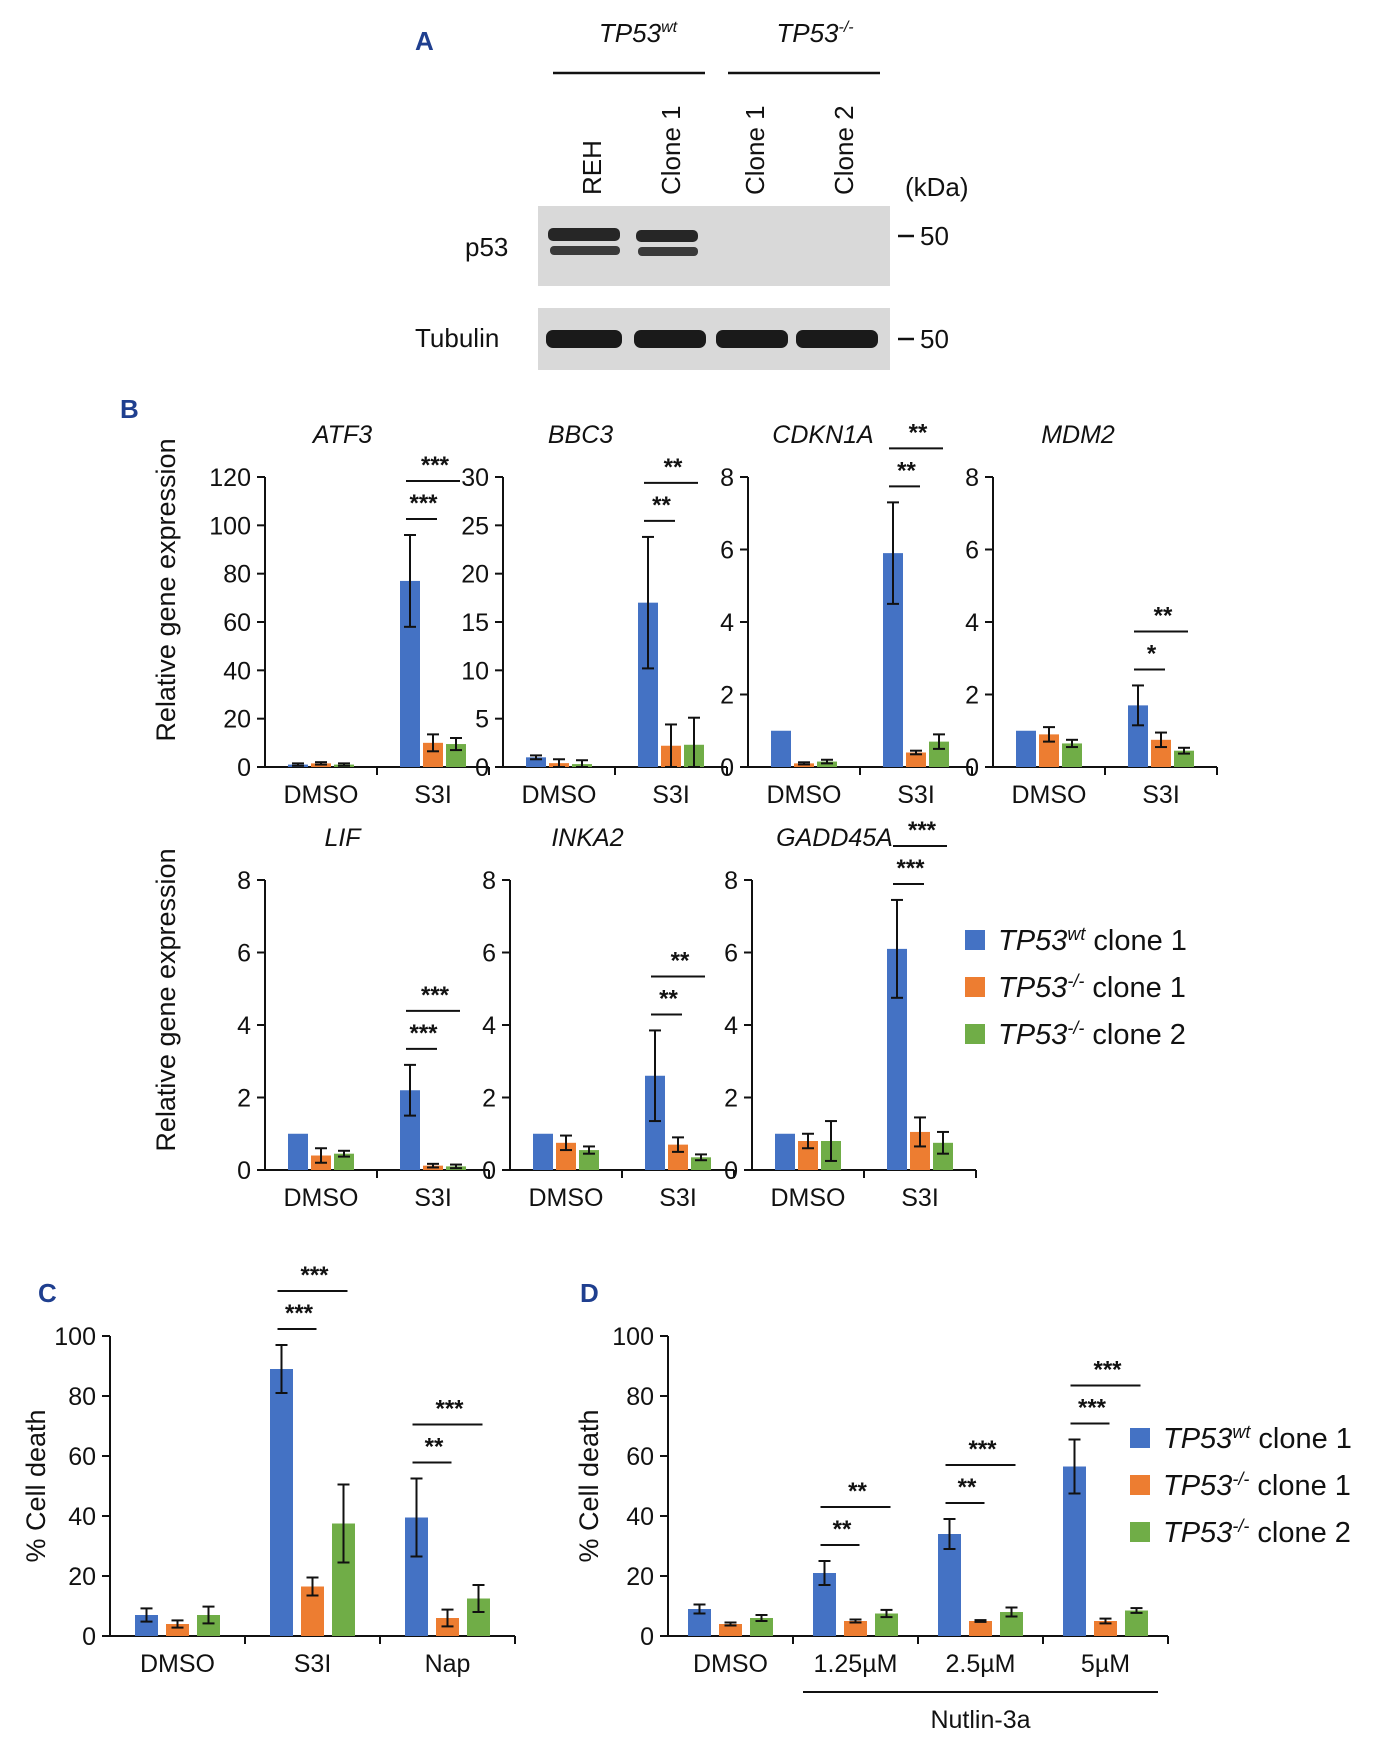 The width and height of the screenshot is (1395, 1753). What do you see at coordinates (1257, 1438) in the screenshot?
I see `legend-d-label-0: TP53wt clone 1` at bounding box center [1257, 1438].